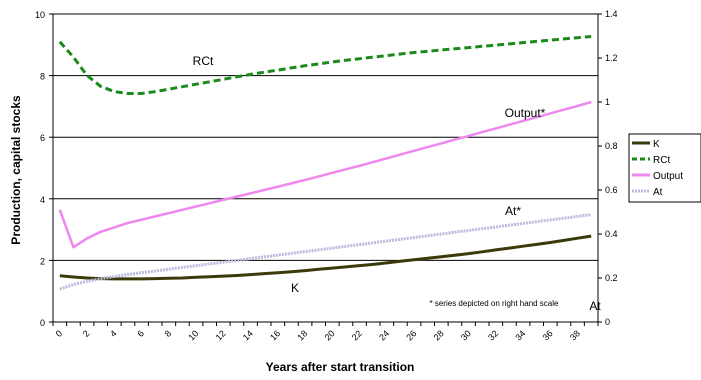 The height and width of the screenshot is (380, 701). What do you see at coordinates (513, 211) in the screenshot?
I see `annotation-at: At*` at bounding box center [513, 211].